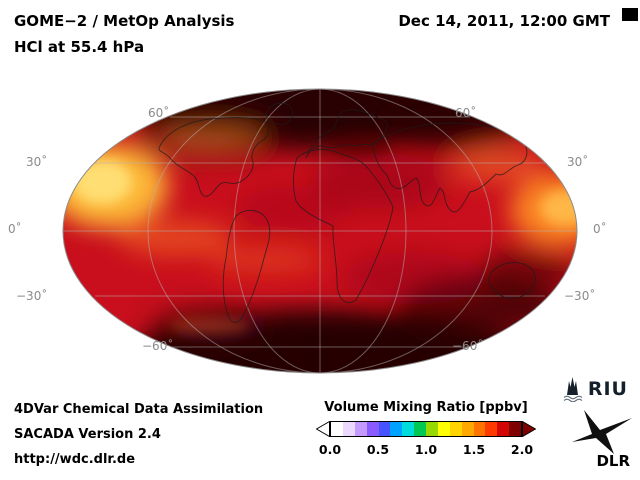  I want to click on plot-title: GOME−2 / MetOp Analysis, so click(124, 21).